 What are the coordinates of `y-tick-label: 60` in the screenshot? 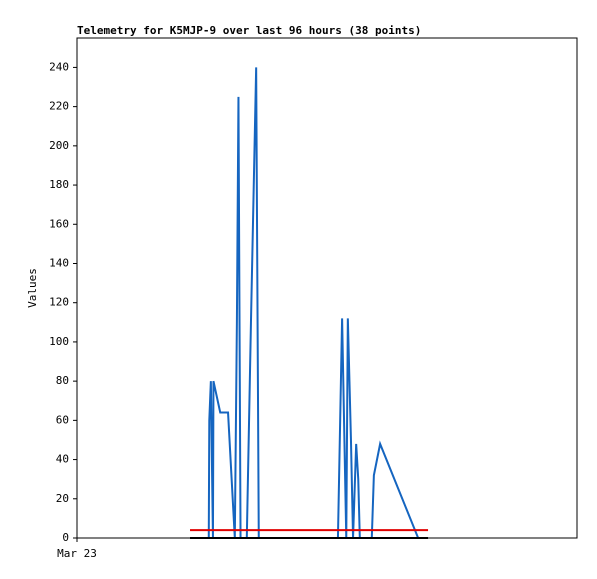 It's located at (62, 419).